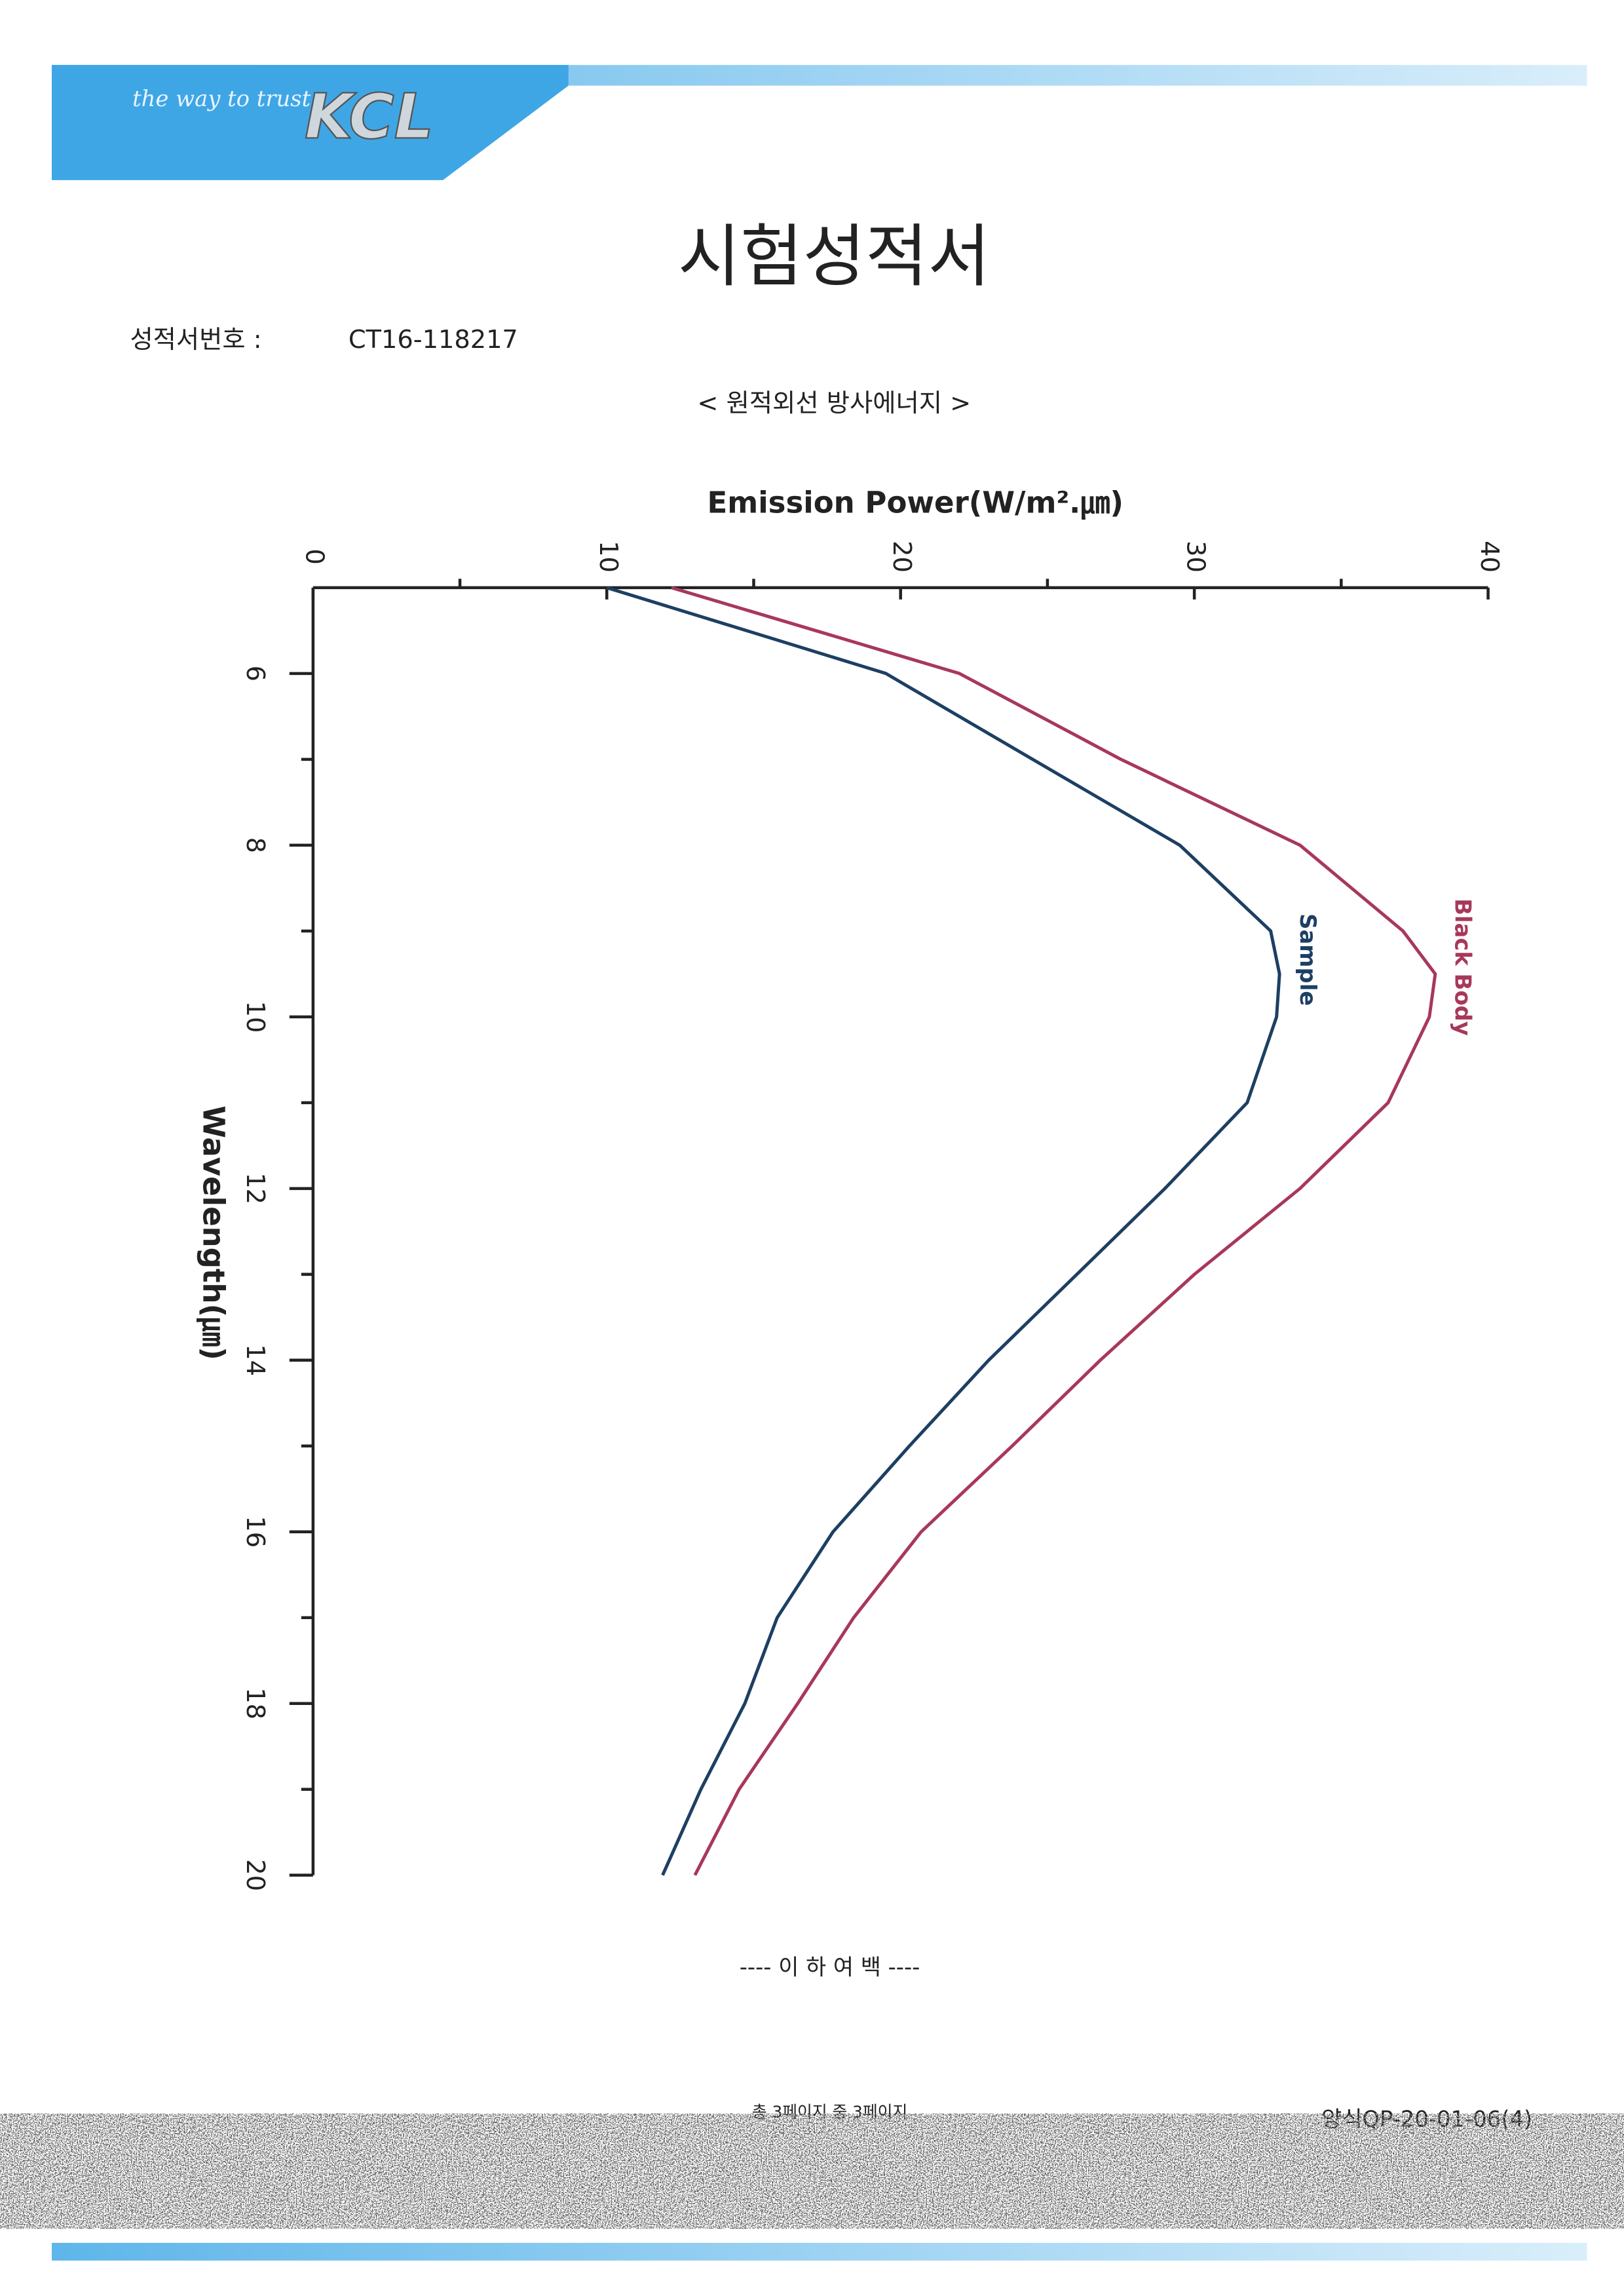 The height and width of the screenshot is (2296, 1624). What do you see at coordinates (255, 1017) in the screenshot?
I see `x-tick-label: 10` at bounding box center [255, 1017].